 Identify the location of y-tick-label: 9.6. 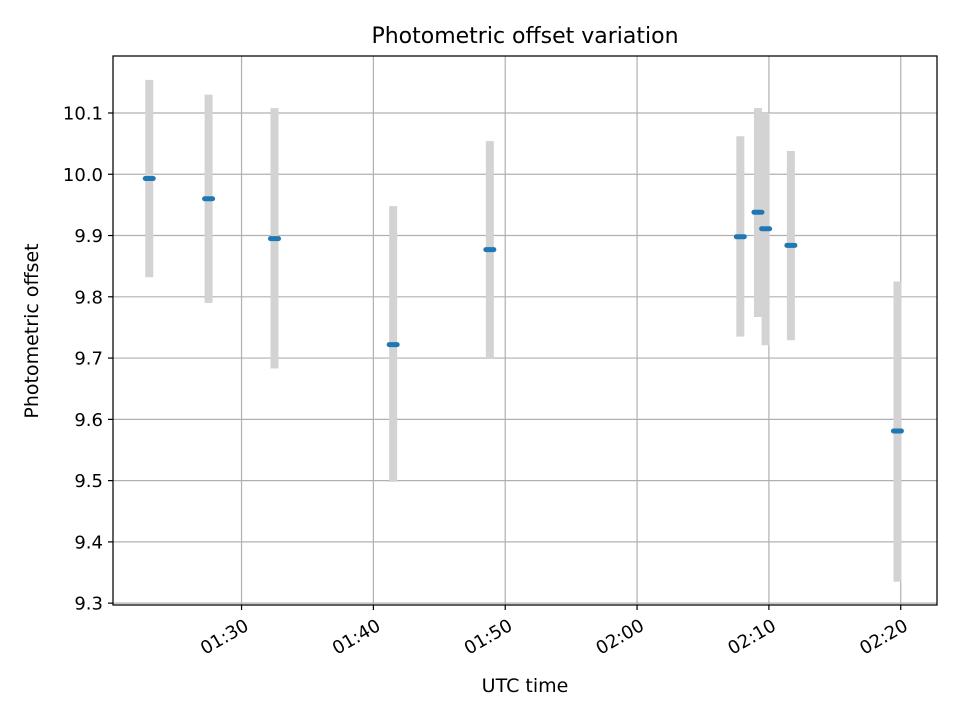
(88, 420).